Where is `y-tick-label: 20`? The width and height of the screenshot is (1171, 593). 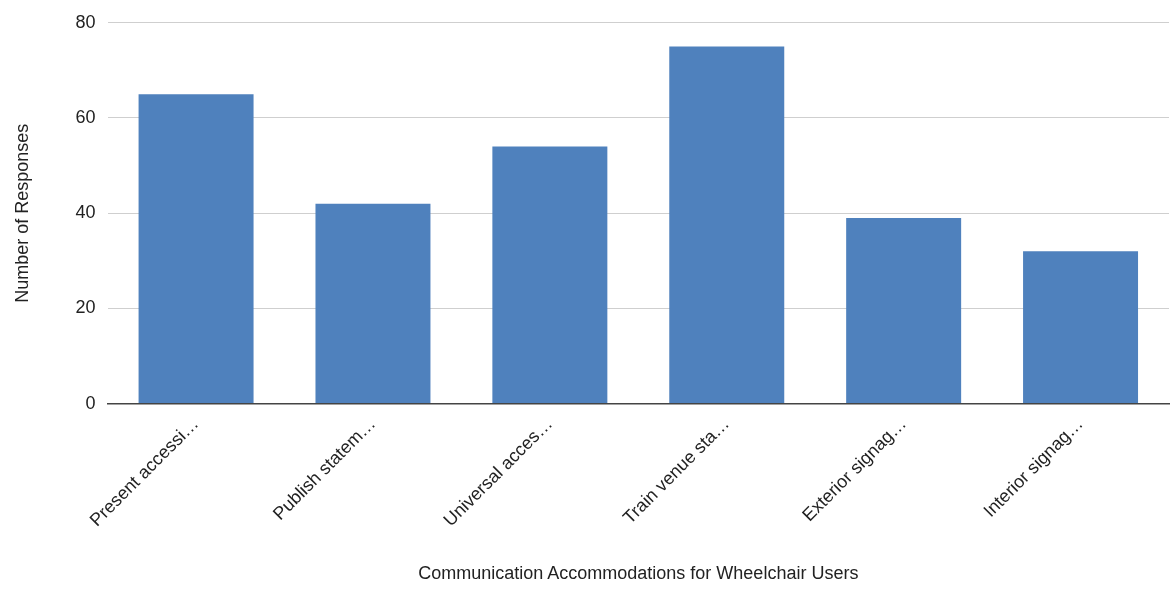
y-tick-label: 20 is located at coordinates (85, 307).